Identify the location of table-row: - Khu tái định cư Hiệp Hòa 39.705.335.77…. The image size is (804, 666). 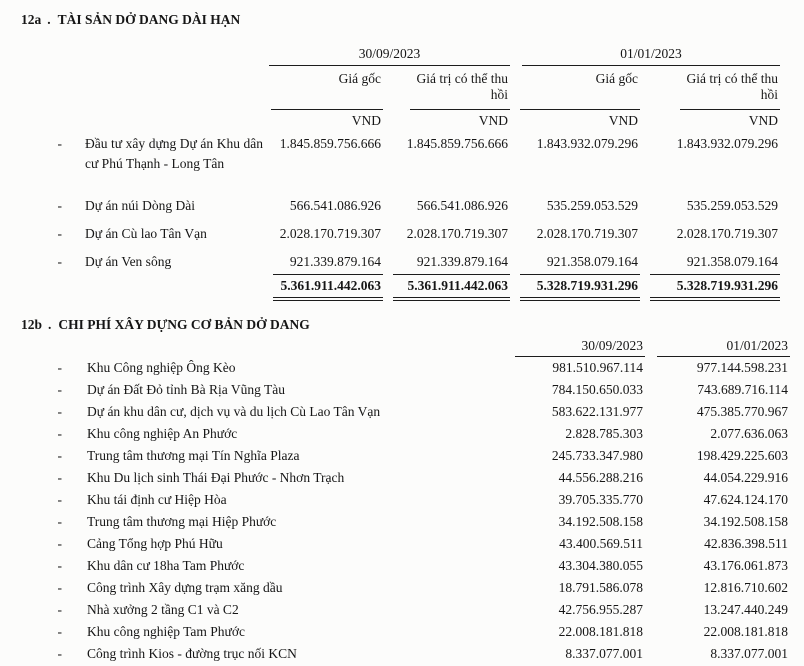
(405, 500).